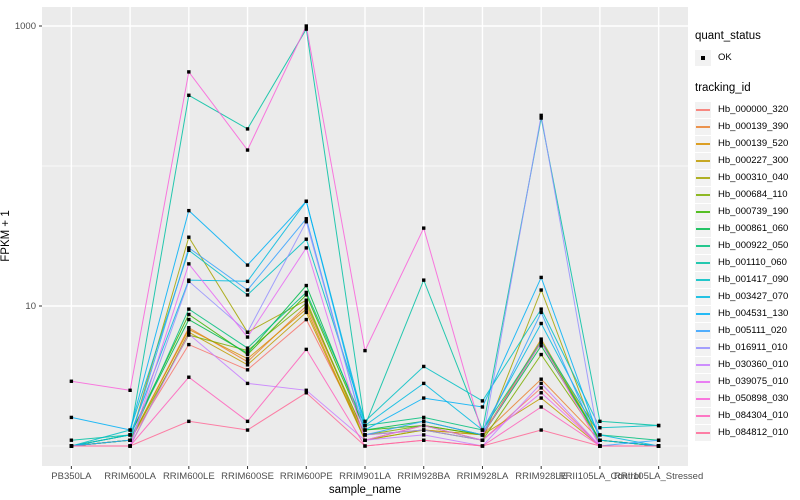  What do you see at coordinates (247, 476) in the screenshot?
I see `x-tick-label: RRIM600SE` at bounding box center [247, 476].